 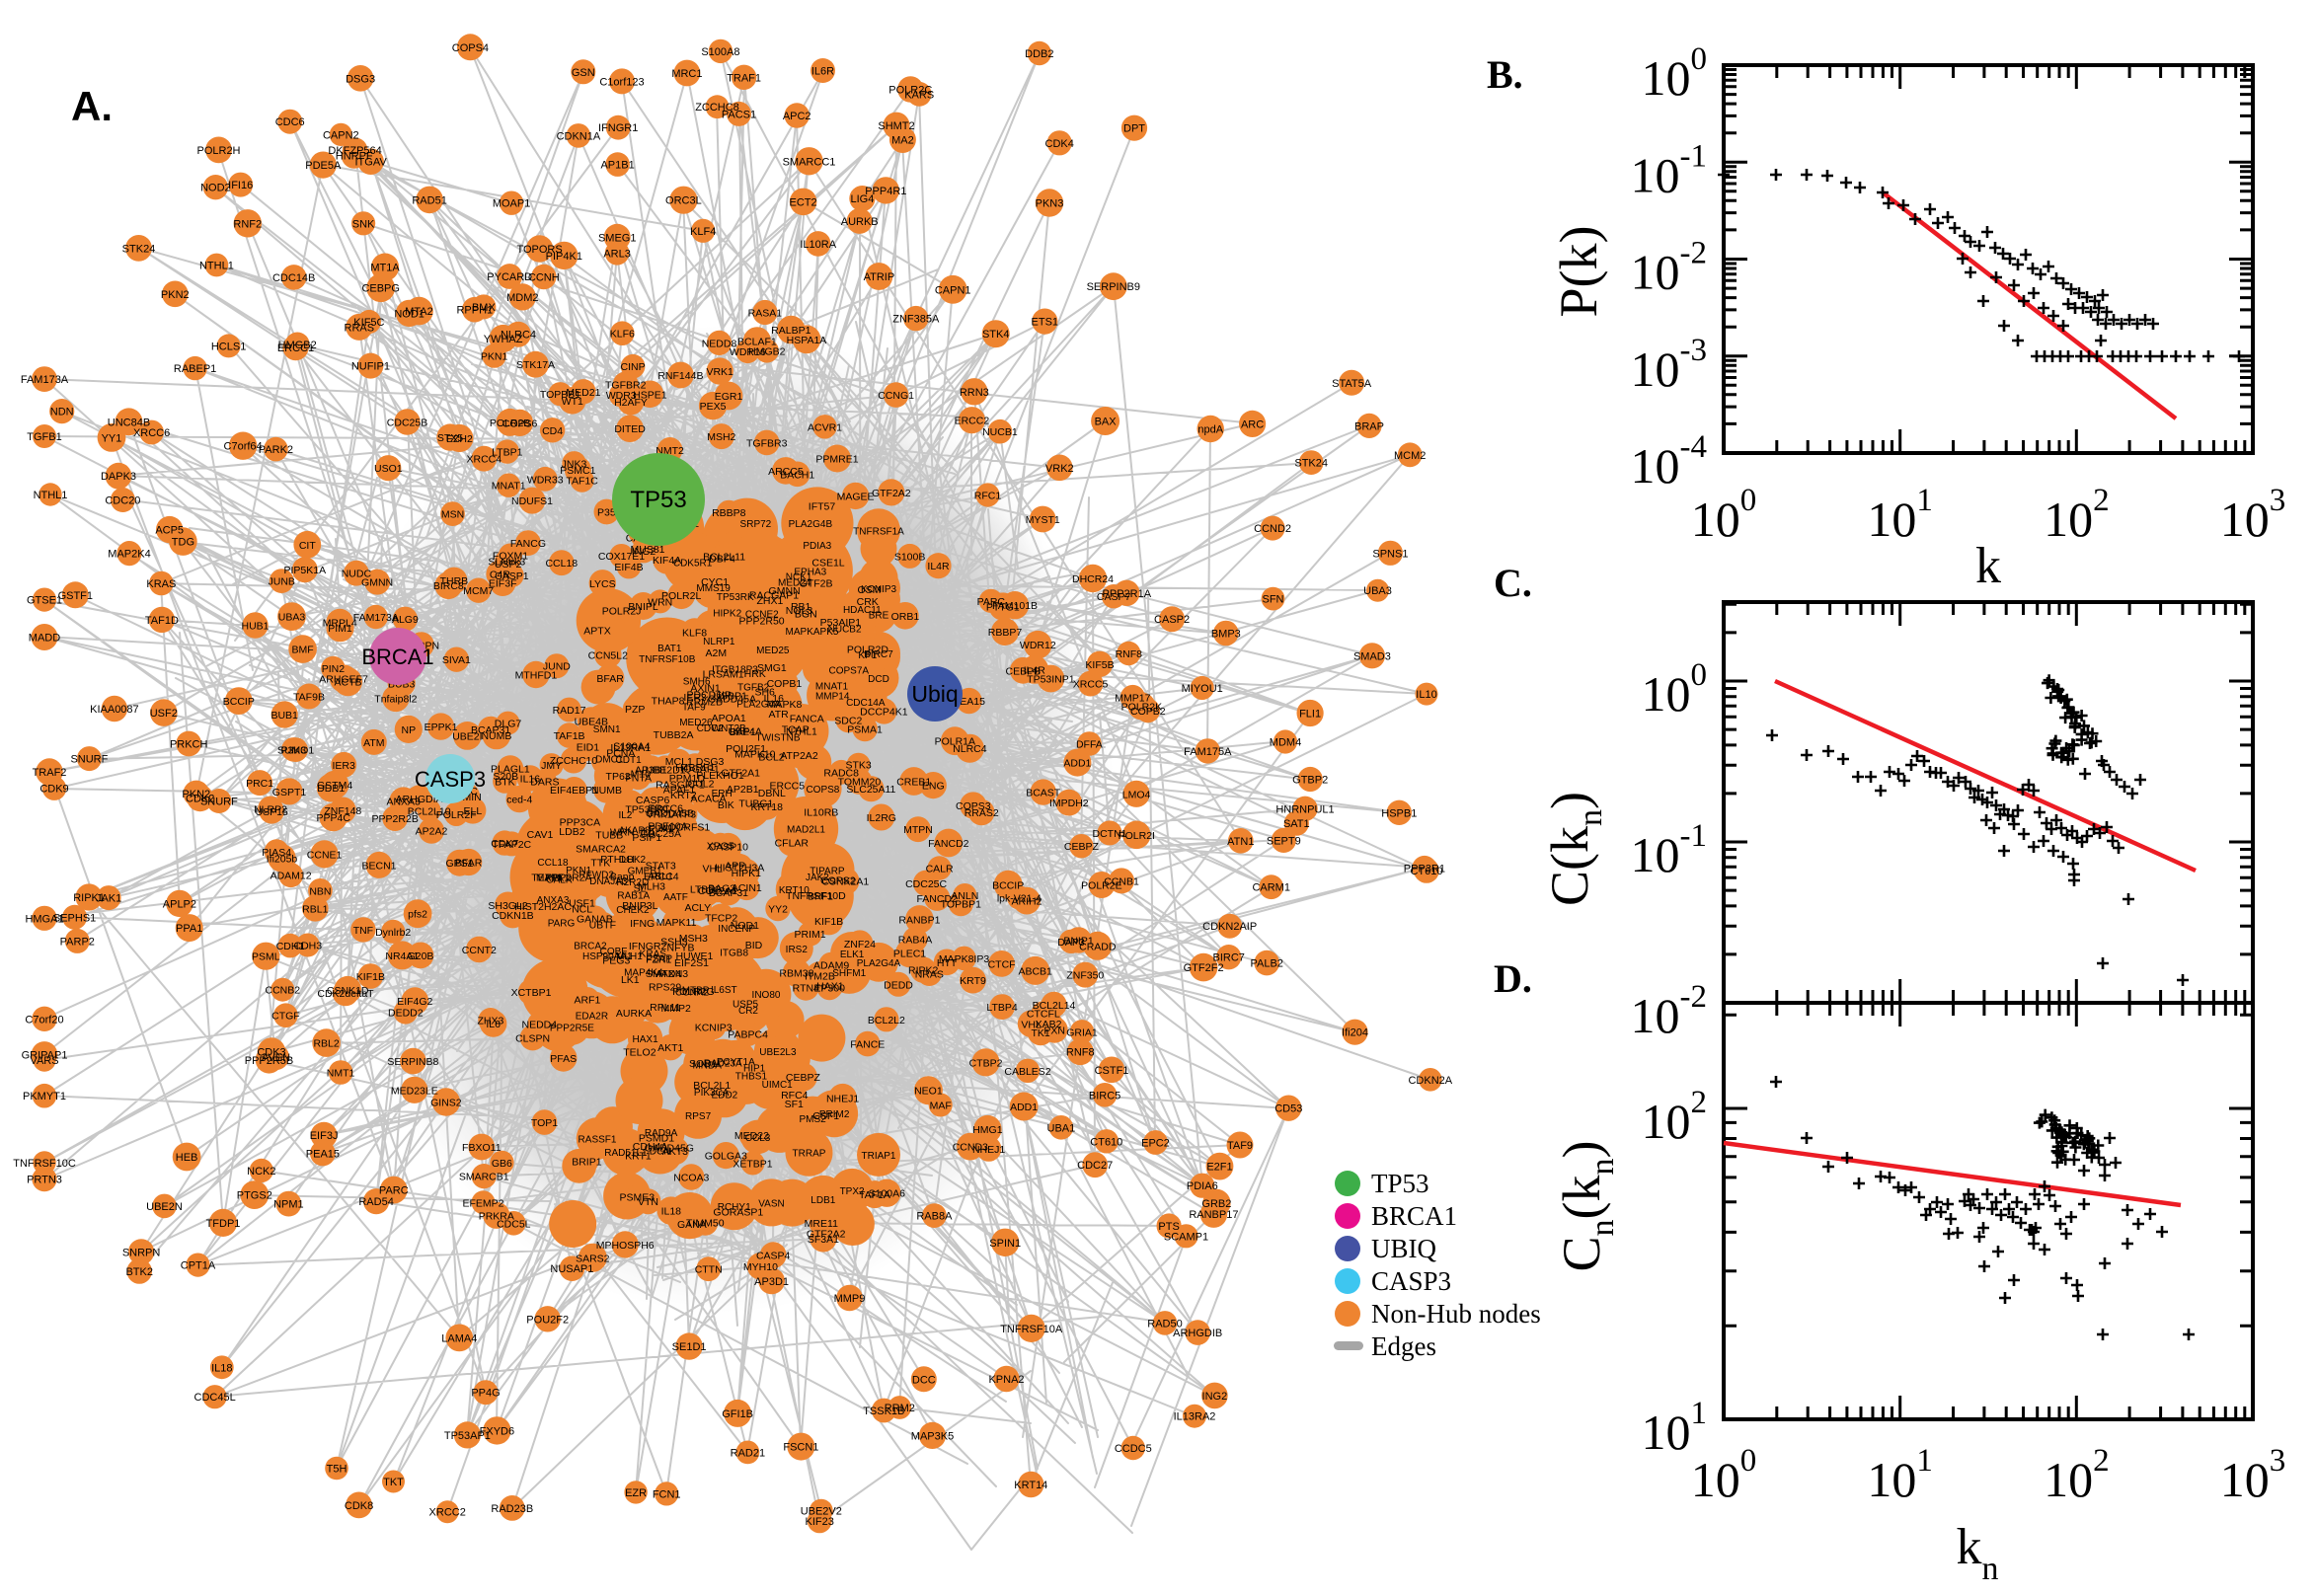 What do you see at coordinates (543, 907) in the screenshot?
I see `svg-text: HIST2H2AC` at bounding box center [543, 907].